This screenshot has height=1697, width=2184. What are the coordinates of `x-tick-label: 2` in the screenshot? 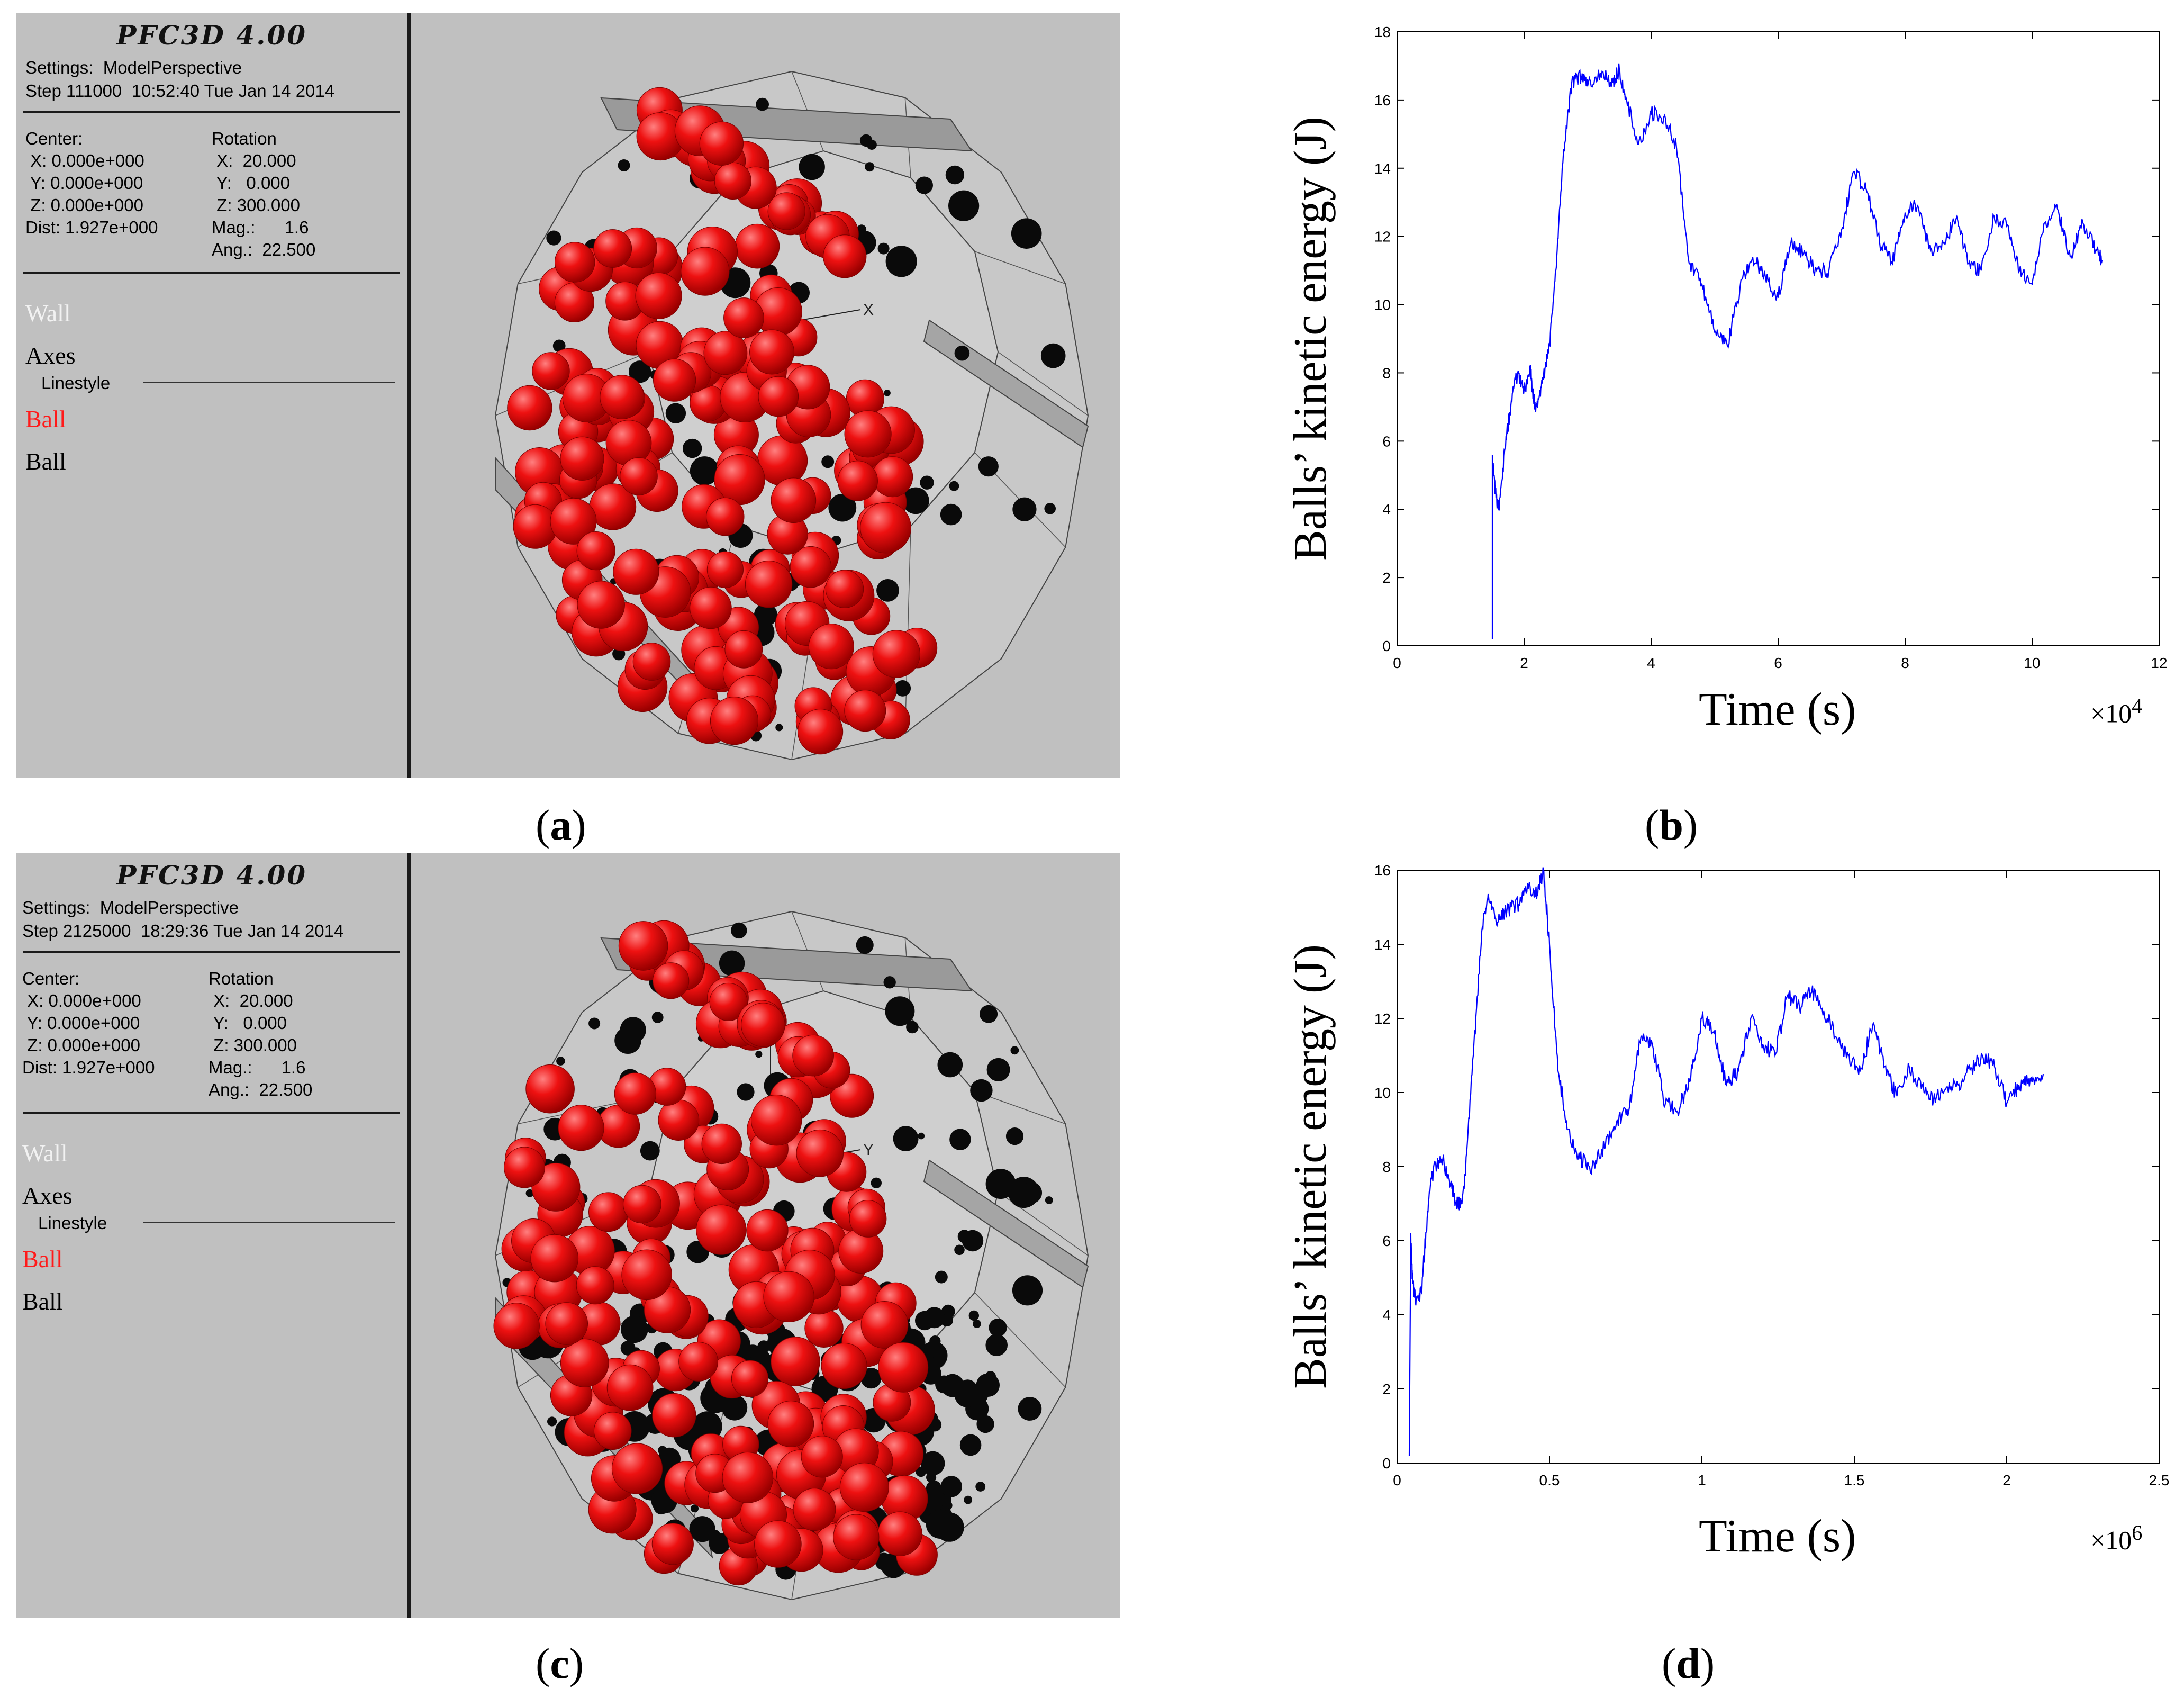 It's located at (2006, 1480).